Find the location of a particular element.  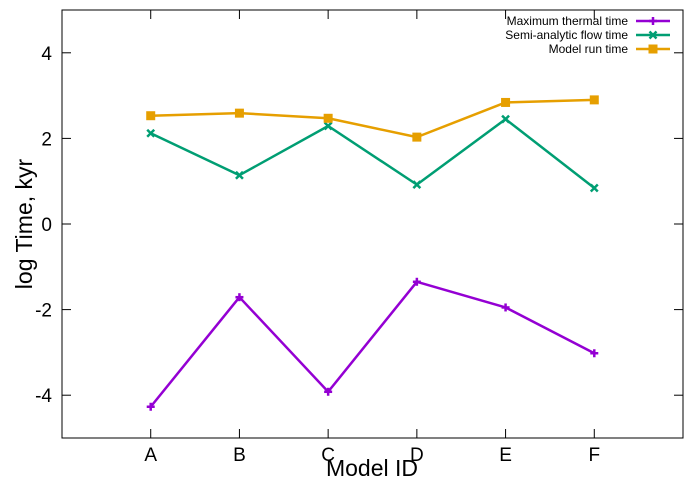

y-tick-label: 0 is located at coordinates (46, 225).